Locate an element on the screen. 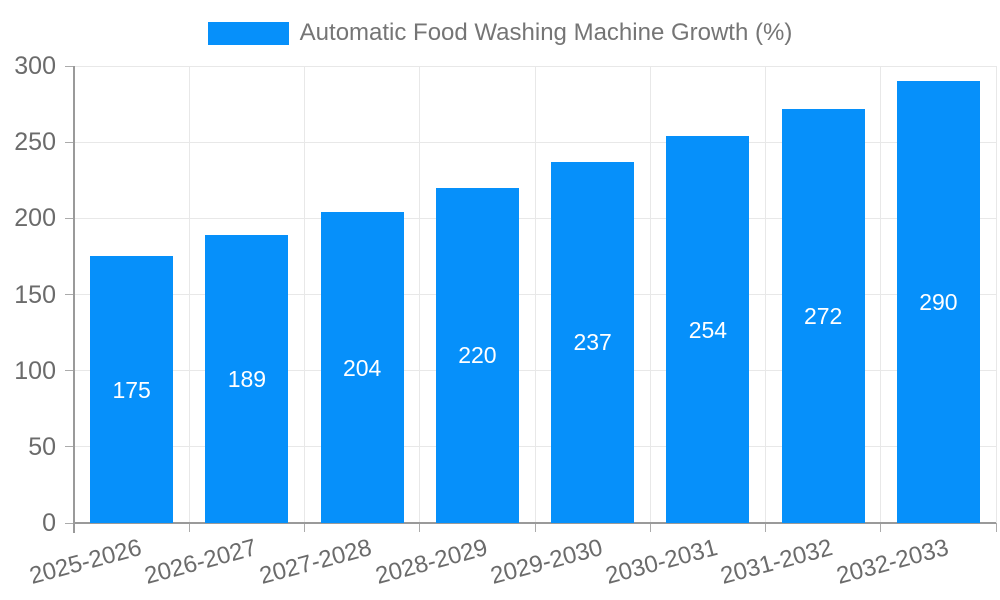 The width and height of the screenshot is (1000, 600). x-axis-label: 2029-2030 is located at coordinates (546, 562).